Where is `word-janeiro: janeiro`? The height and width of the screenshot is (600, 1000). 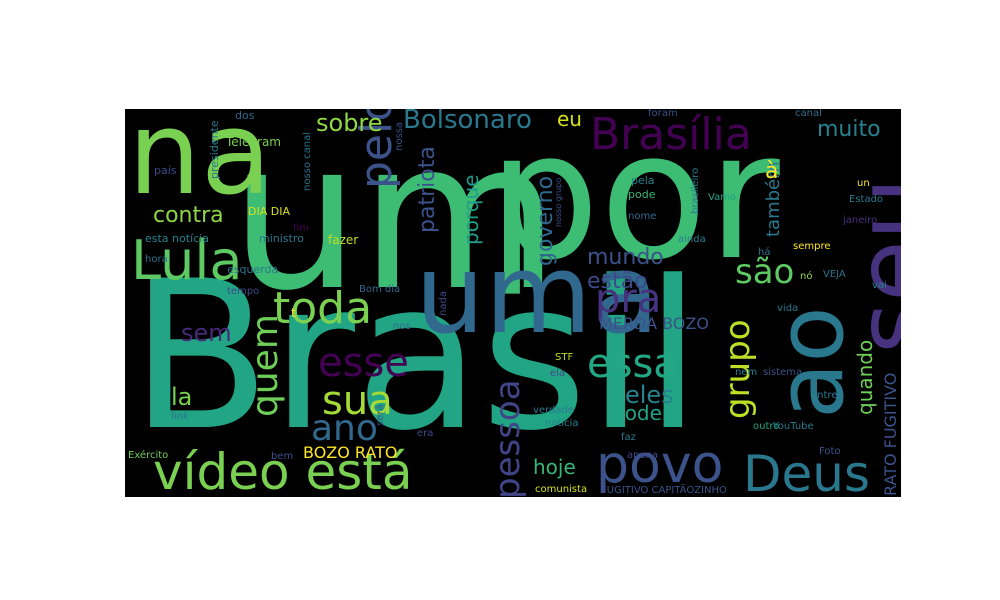 word-janeiro: janeiro is located at coordinates (860, 221).